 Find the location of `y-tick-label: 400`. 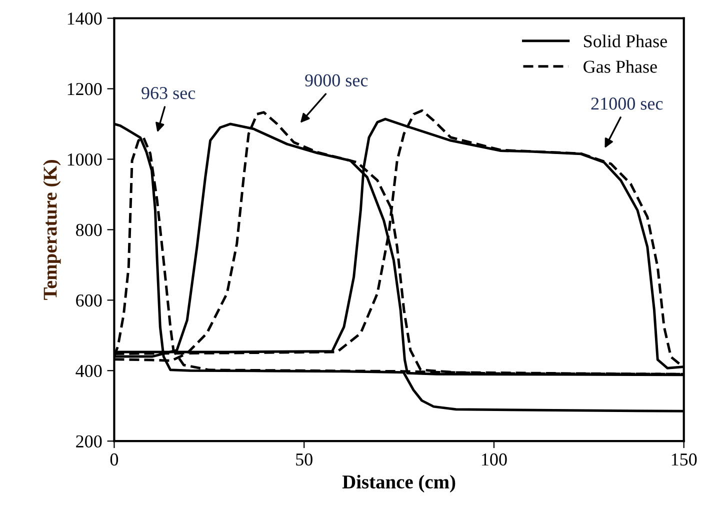

y-tick-label: 400 is located at coordinates (89, 371).